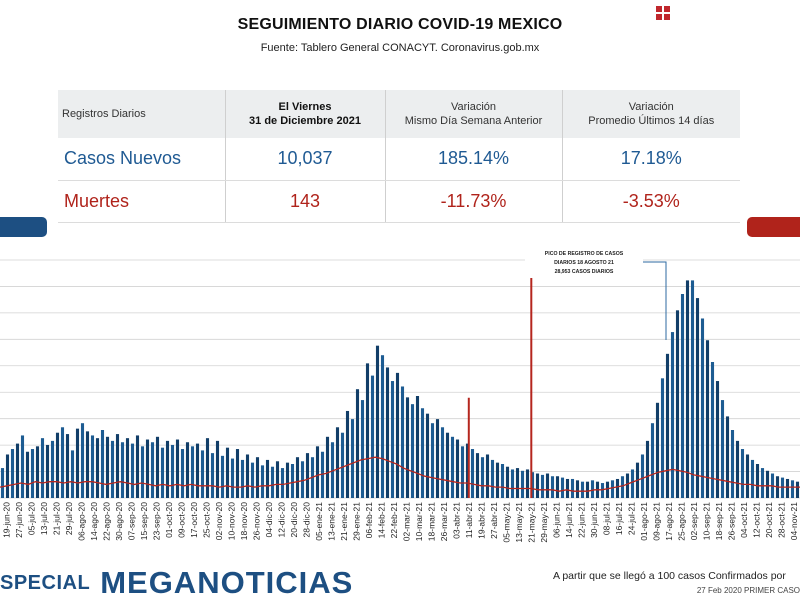 This screenshot has width=800, height=600. What do you see at coordinates (169, 520) in the screenshot?
I see `x-tick-label: 01-oct-20` at bounding box center [169, 520].